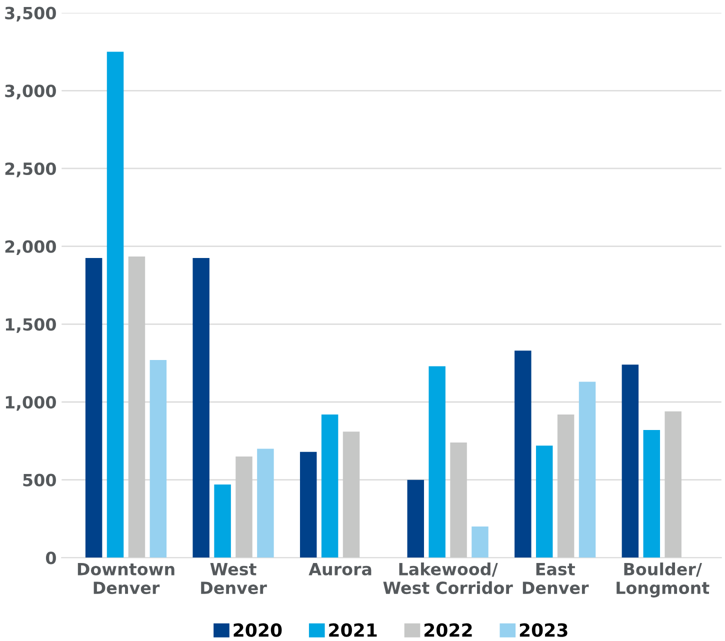  Describe the element at coordinates (31, 325) in the screenshot. I see `y-tick-label: 1,500` at that location.